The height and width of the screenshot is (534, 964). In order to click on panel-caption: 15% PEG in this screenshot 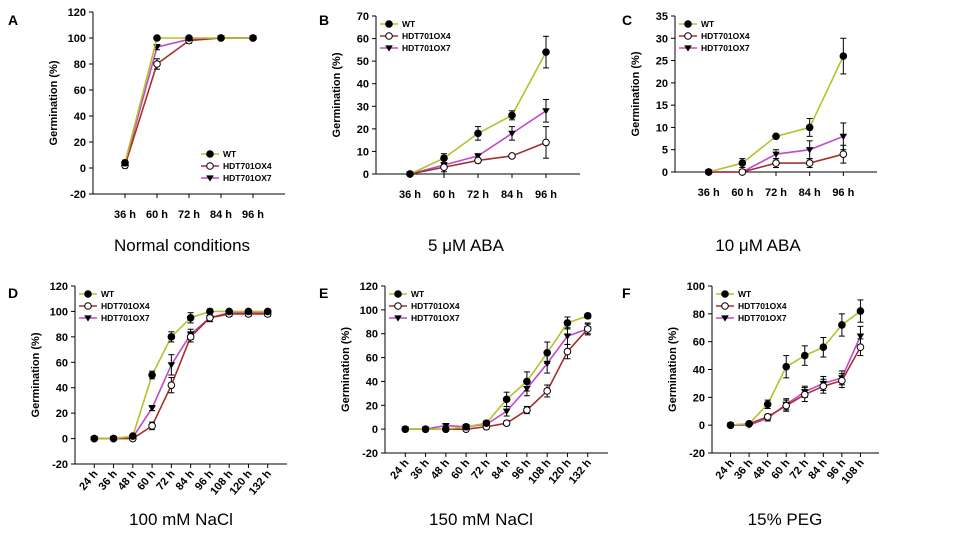, I will do `click(785, 519)`.